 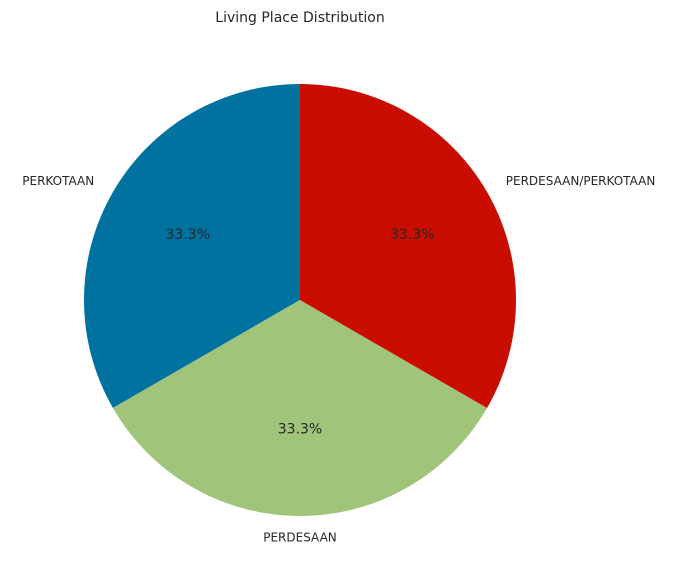 What do you see at coordinates (58, 181) in the screenshot?
I see `pie-category-label: PERKOTAAN` at bounding box center [58, 181].